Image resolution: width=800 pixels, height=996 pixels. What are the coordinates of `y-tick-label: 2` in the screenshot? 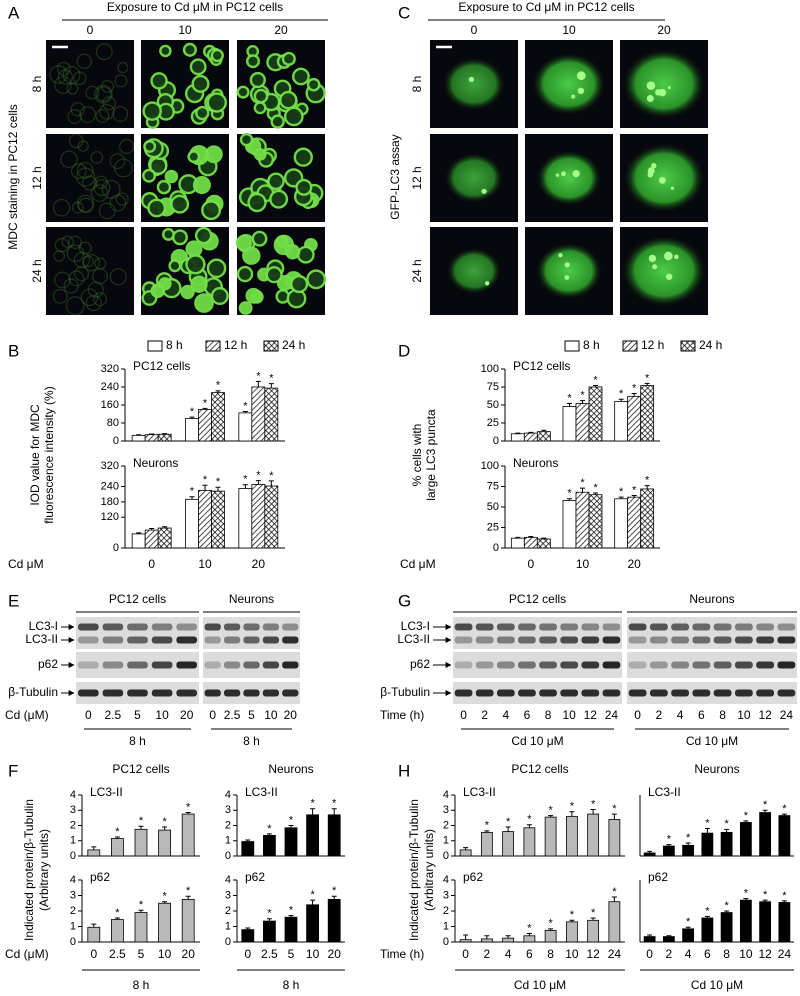 It's located at (73, 911).